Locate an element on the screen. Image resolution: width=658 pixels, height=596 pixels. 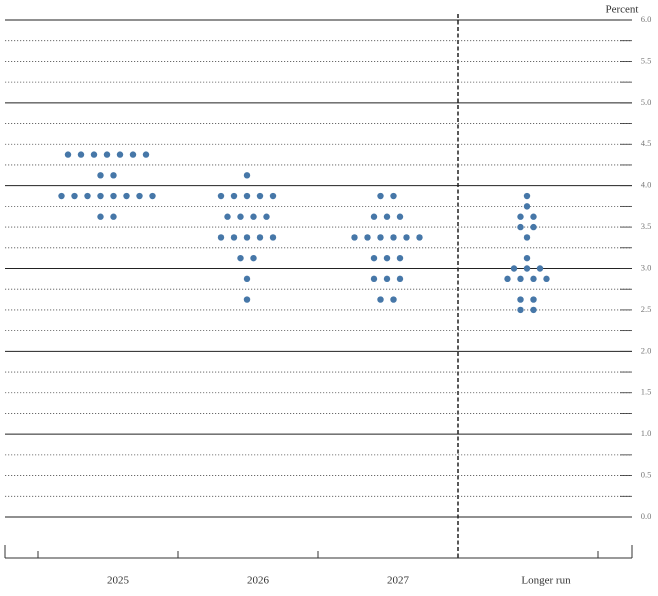
y-tick-label: 1.5 is located at coordinates (646, 392).